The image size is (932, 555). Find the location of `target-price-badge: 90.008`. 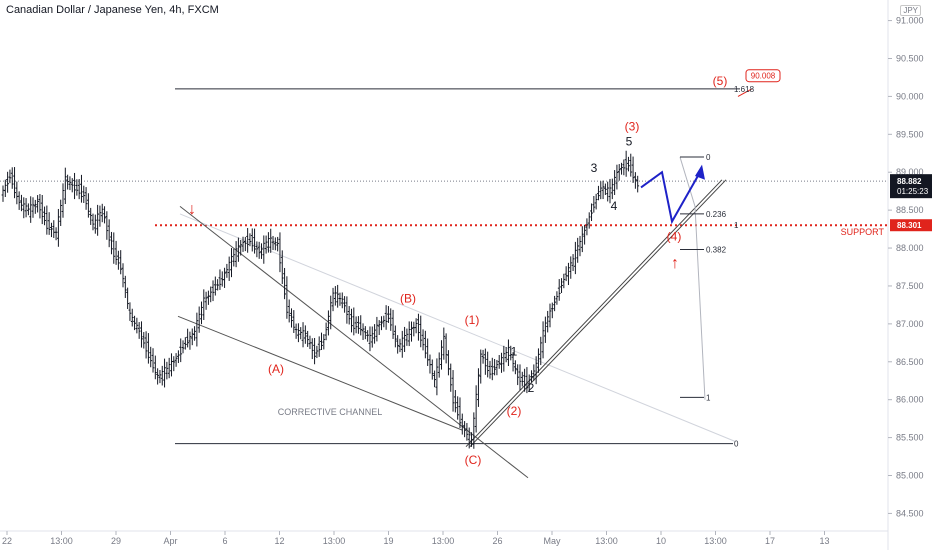

target-price-badge: 90.008 is located at coordinates (763, 76).